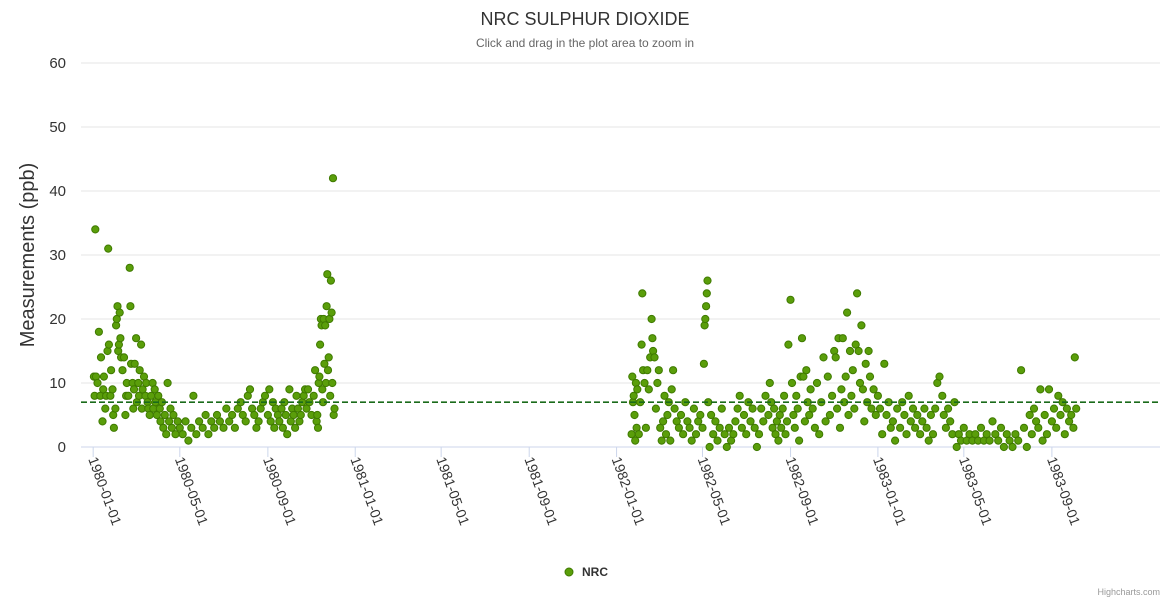 Image resolution: width=1170 pixels, height=600 pixels. What do you see at coordinates (57, 255) in the screenshot?
I see `y-tick-label-30: 30` at bounding box center [57, 255].